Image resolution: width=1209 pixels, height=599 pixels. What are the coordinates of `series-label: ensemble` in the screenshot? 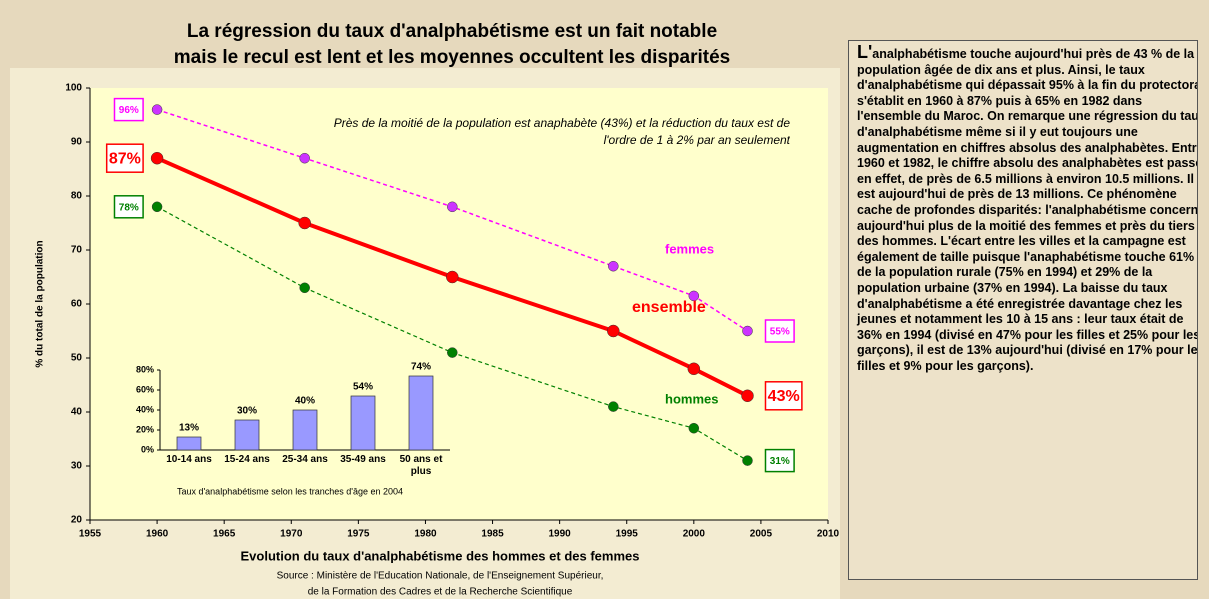 It's located at (669, 307).